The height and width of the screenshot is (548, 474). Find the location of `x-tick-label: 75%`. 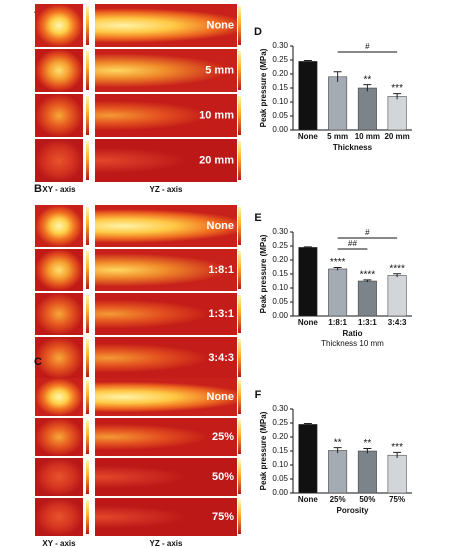

x-tick-label: 75% is located at coordinates (397, 499).